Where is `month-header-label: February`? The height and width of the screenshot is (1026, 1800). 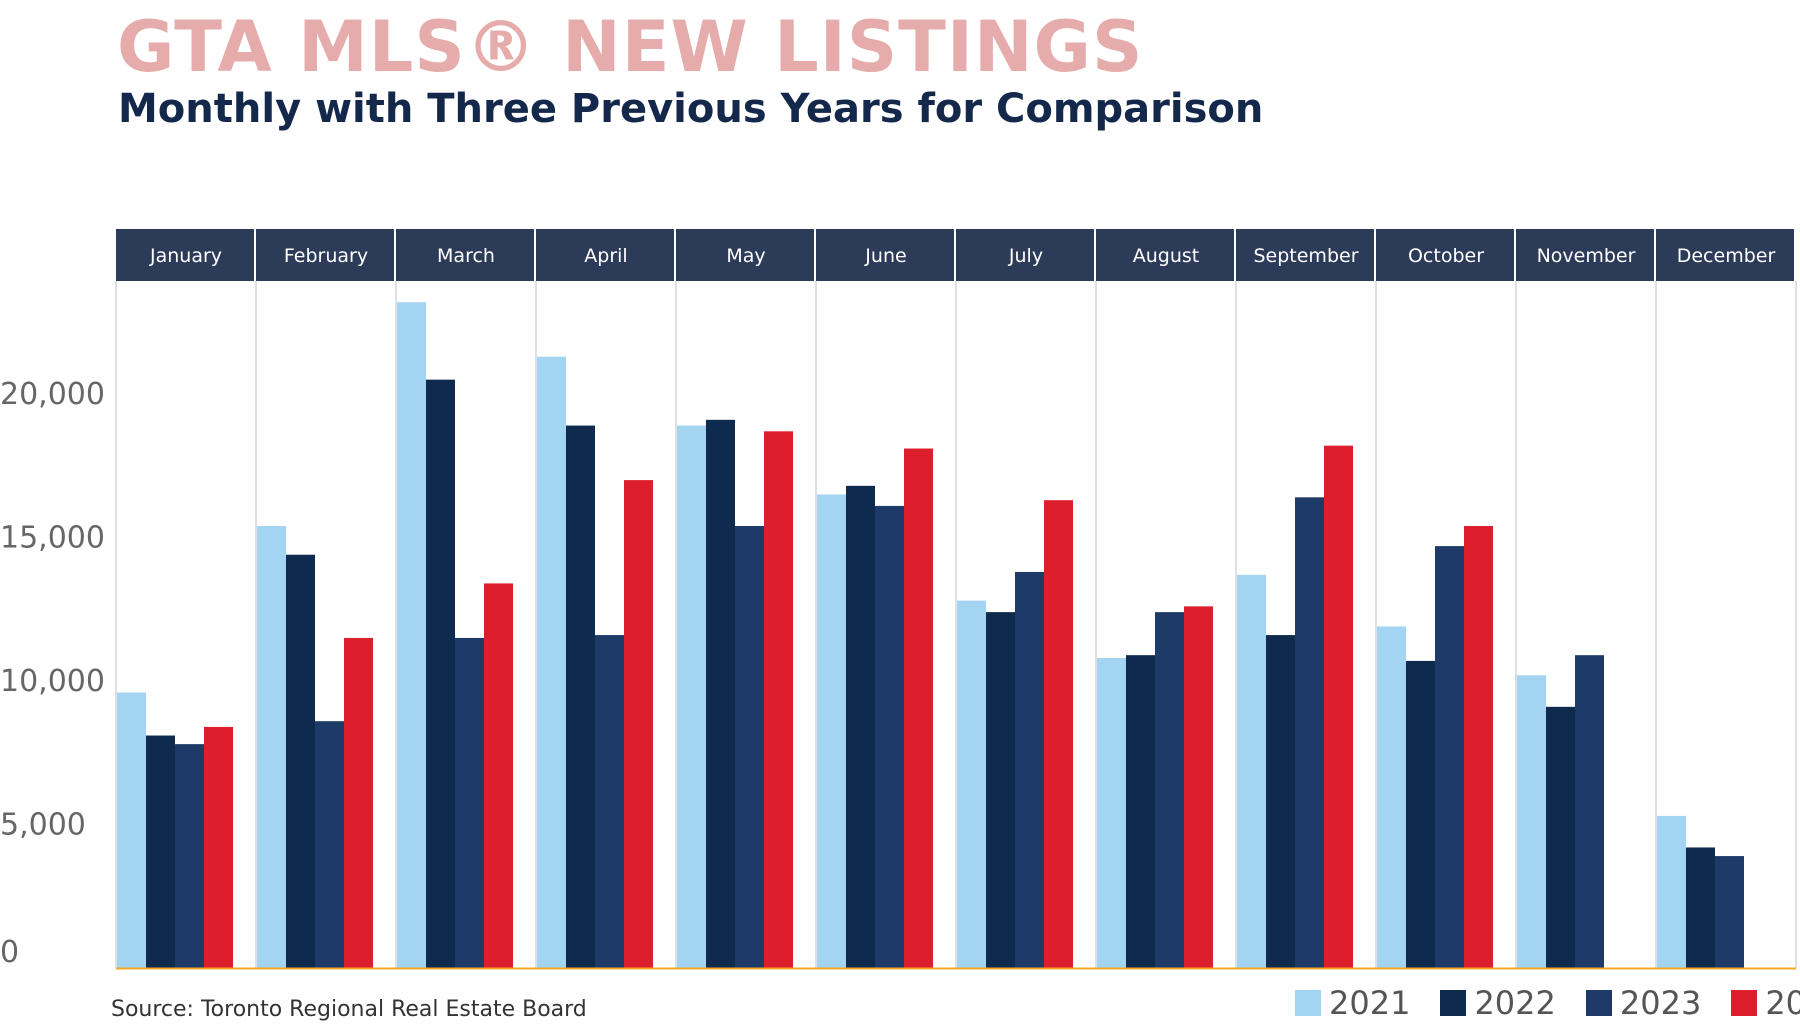
month-header-label: February is located at coordinates (326, 256).